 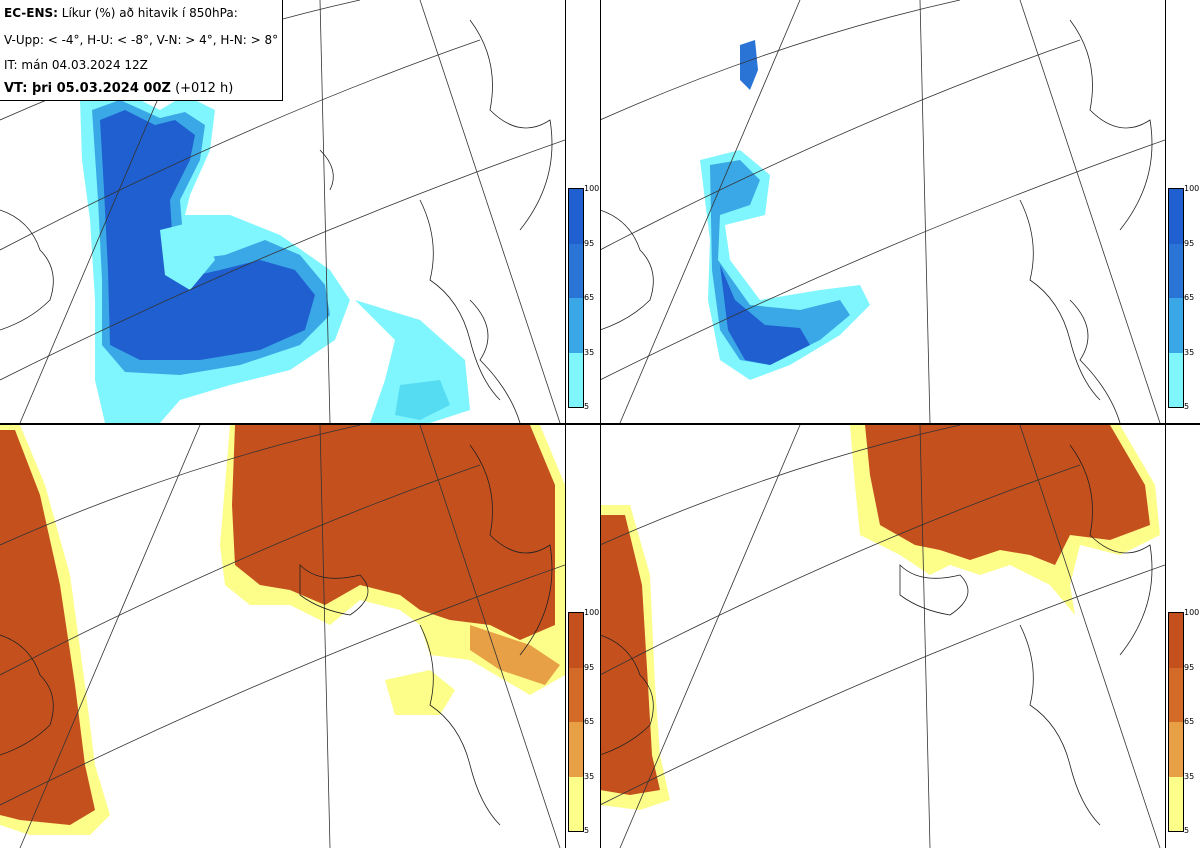 I want to click on product-title: EC-ENS: Líkur (%) að hitavik í 850hPa:, so click(x=121, y=13).